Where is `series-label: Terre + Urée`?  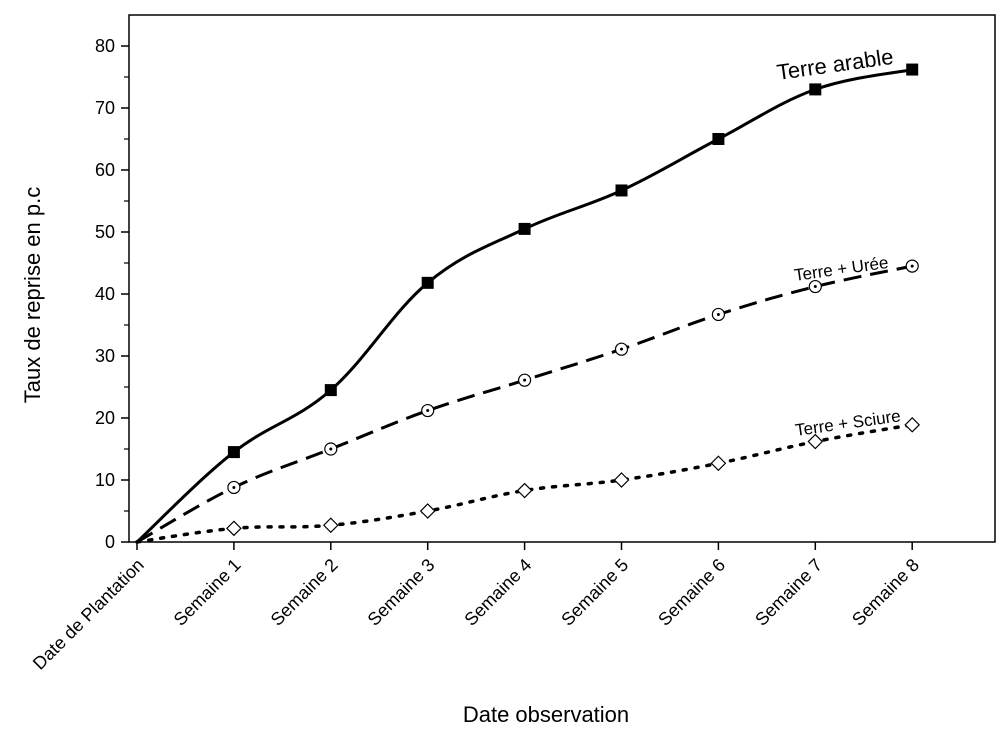
series-label: Terre + Urée is located at coordinates (841, 269).